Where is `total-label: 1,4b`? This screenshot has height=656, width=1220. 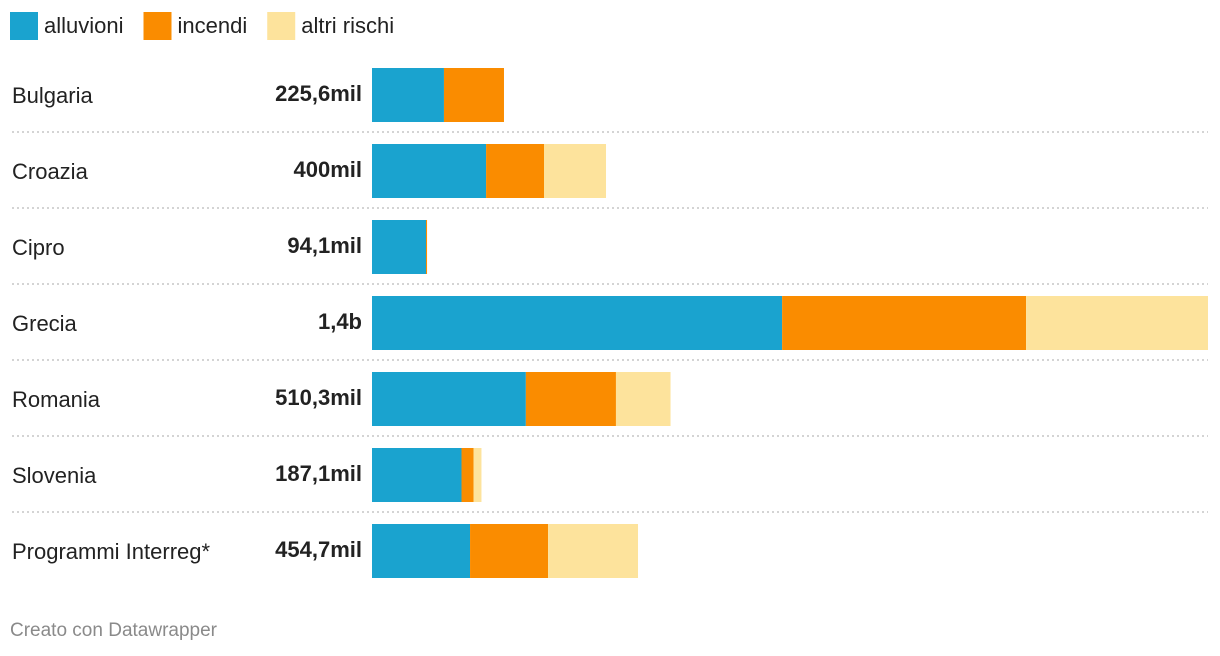 total-label: 1,4b is located at coordinates (340, 321).